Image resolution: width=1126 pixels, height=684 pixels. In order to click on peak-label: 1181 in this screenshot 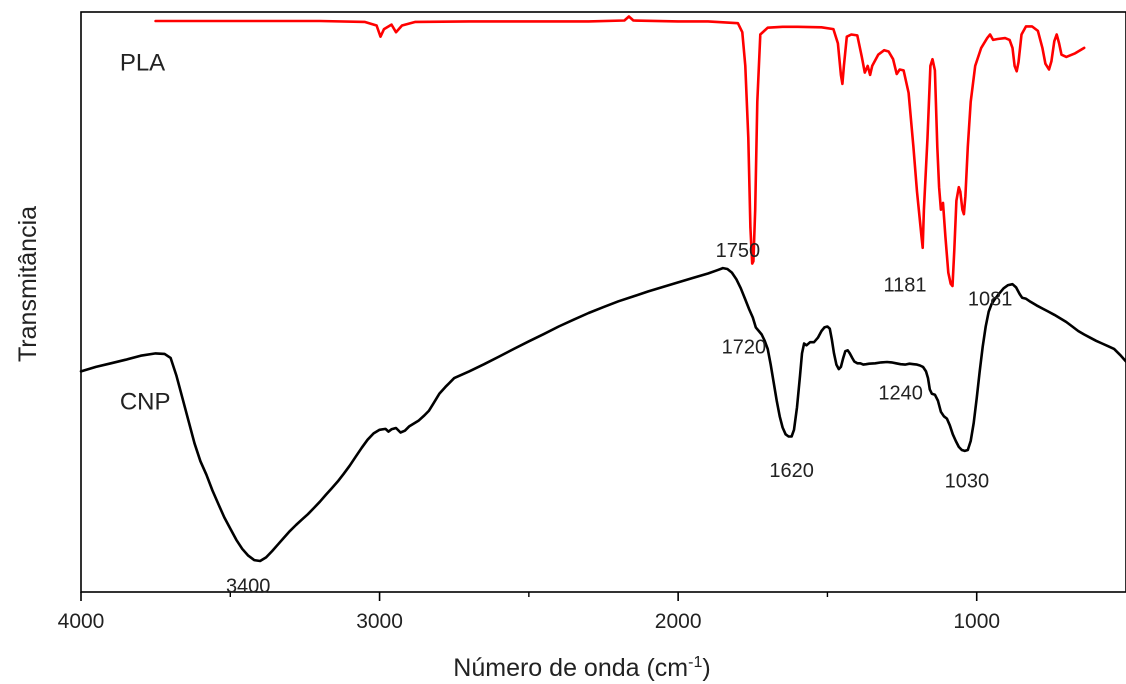, I will do `click(905, 285)`.